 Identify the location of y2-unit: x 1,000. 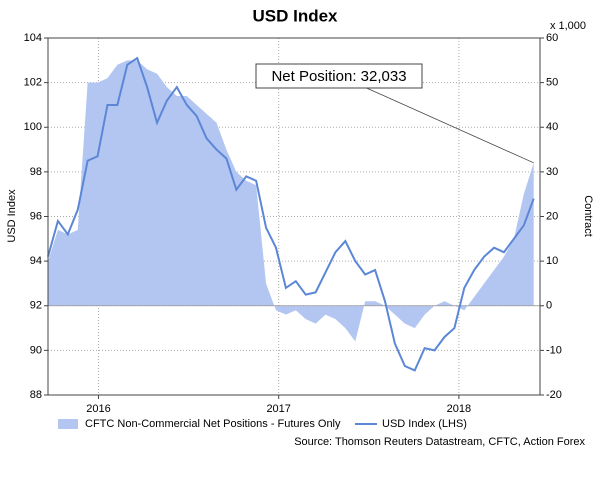
(568, 26).